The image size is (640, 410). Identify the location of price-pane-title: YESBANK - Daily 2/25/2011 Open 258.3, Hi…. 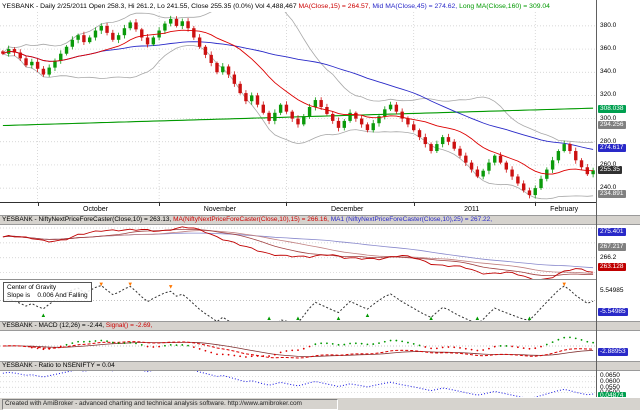
(320, 7).